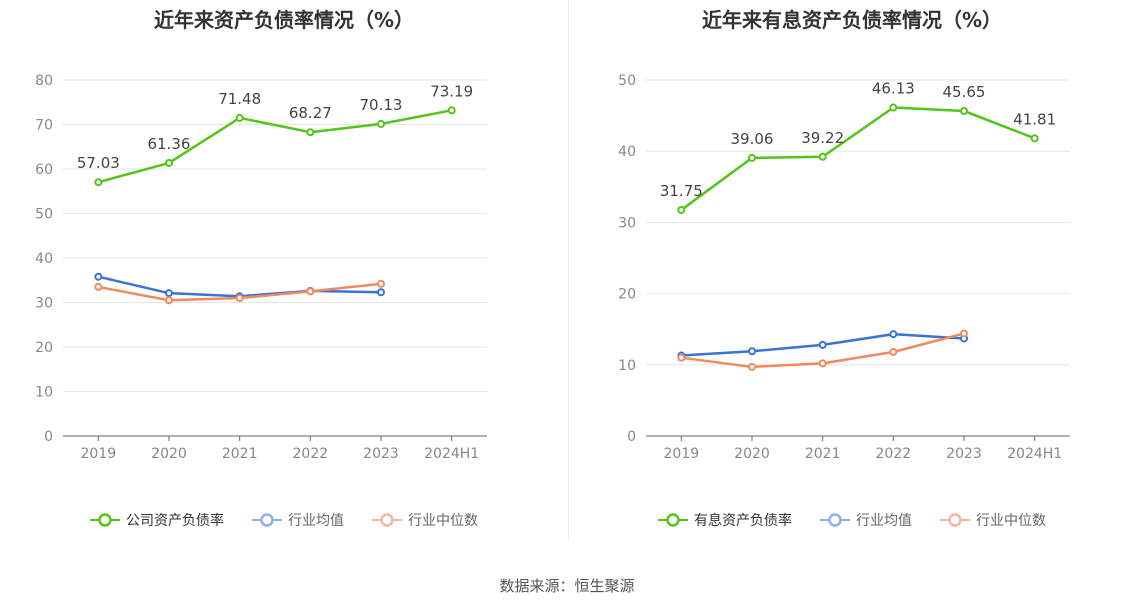 The image size is (1134, 612). What do you see at coordinates (604, 586) in the screenshot?
I see `source-name: 恒生聚源` at bounding box center [604, 586].